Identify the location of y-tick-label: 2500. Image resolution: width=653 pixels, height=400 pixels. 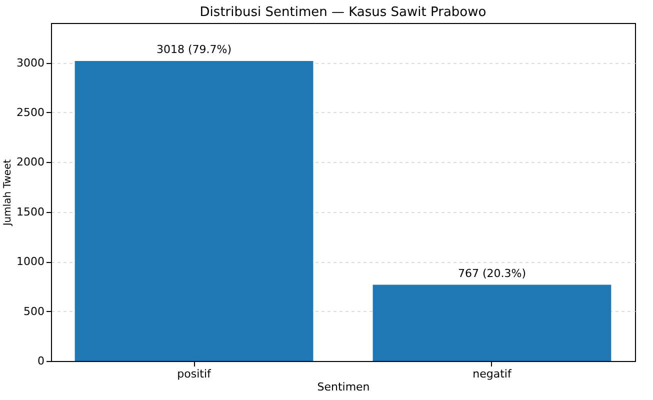
(30, 112).